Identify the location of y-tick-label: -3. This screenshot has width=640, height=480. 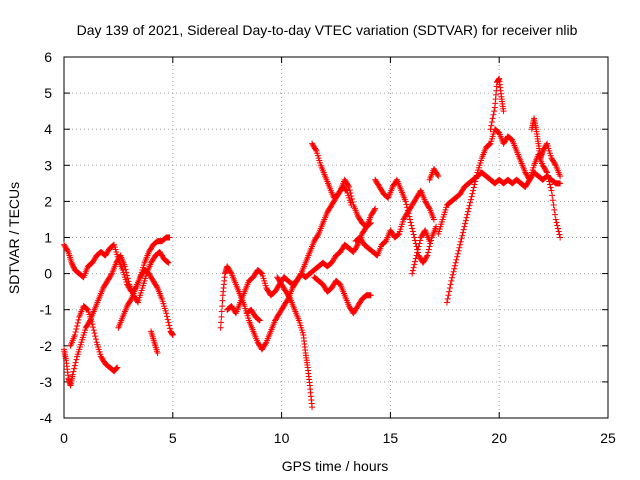
(46, 382).